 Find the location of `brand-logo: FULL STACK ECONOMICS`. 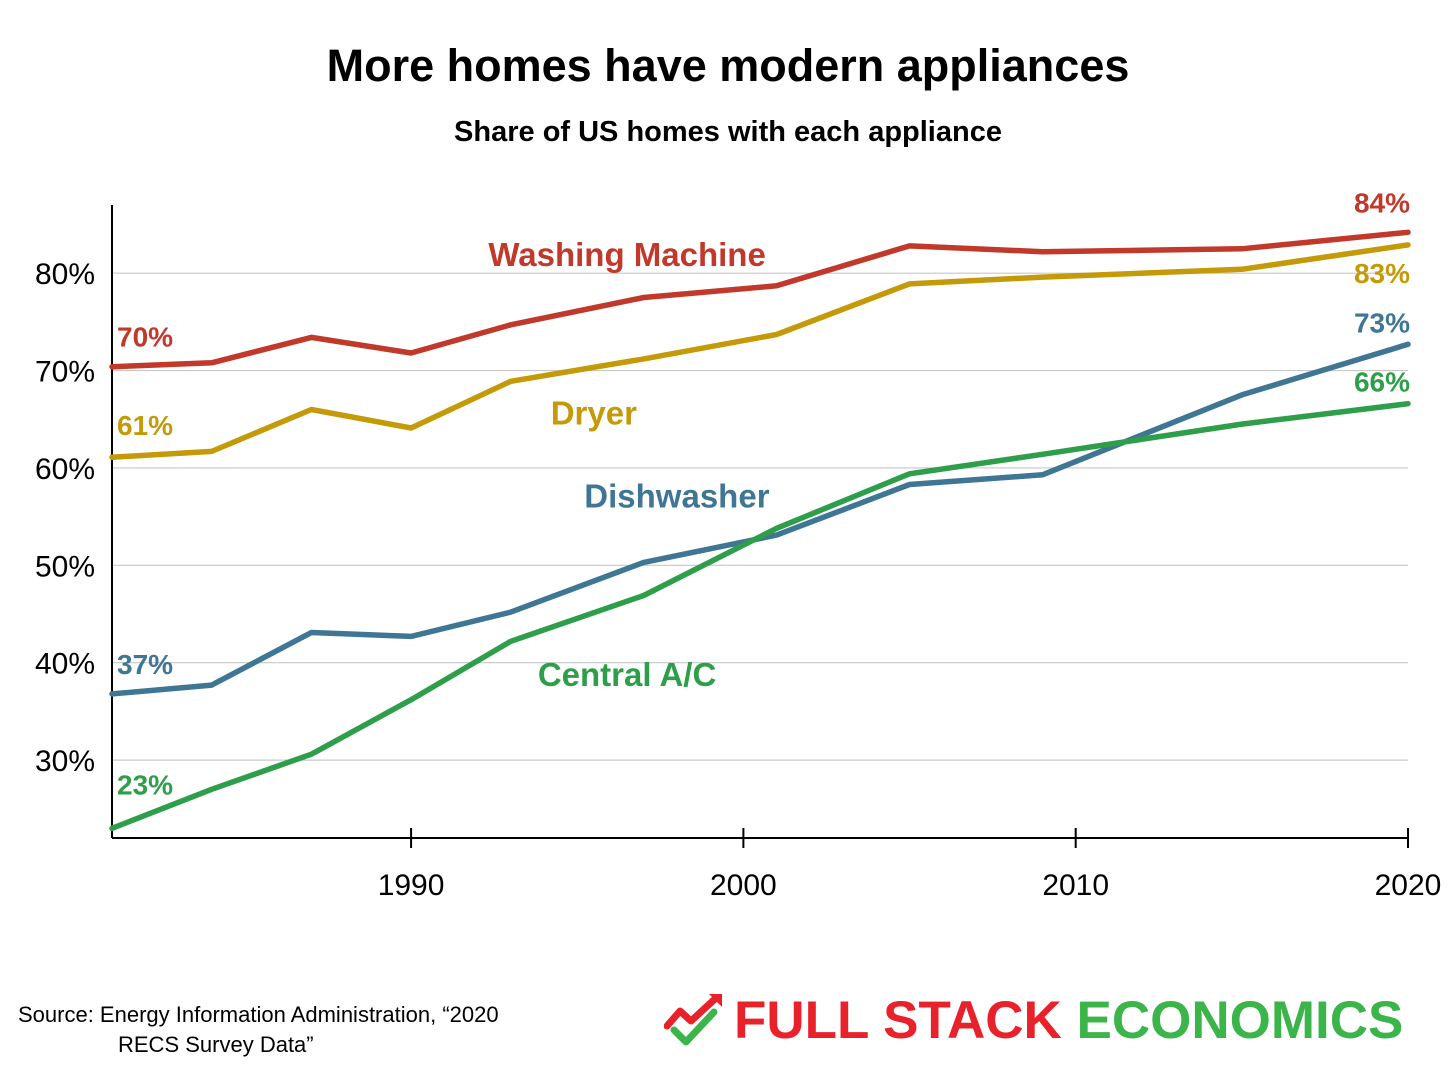

brand-logo: FULL STACK ECONOMICS is located at coordinates (1033, 1020).